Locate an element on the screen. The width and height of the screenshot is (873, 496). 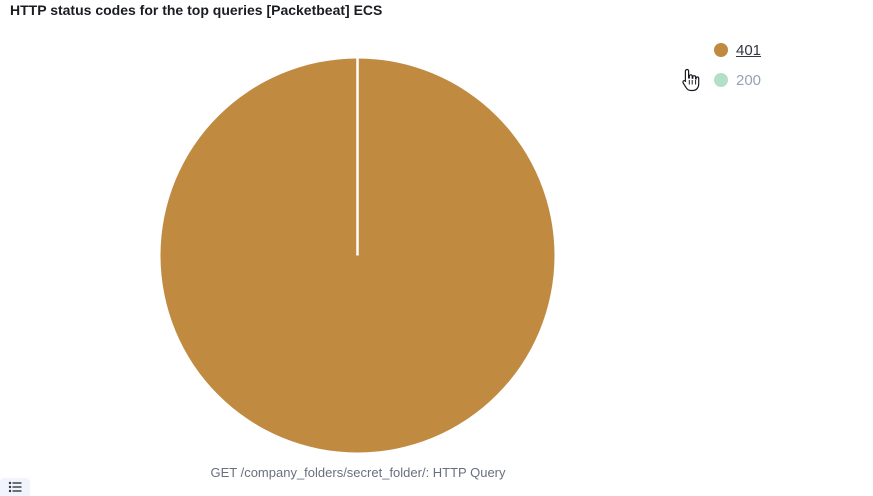
chart-legend: 401 200 is located at coordinates (737, 69).